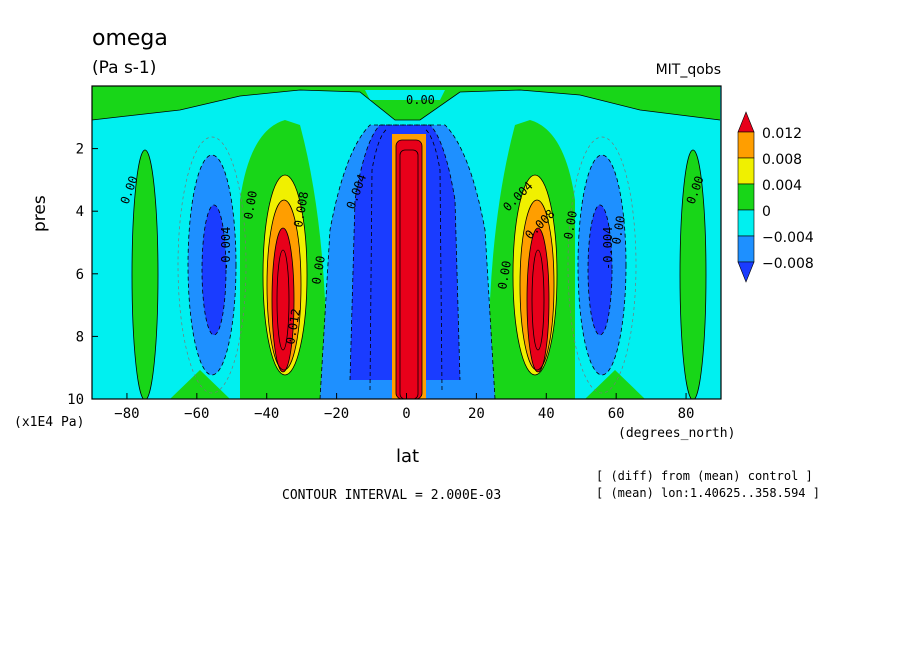  I want to click on x-tick-label: −20, so click(336, 414).